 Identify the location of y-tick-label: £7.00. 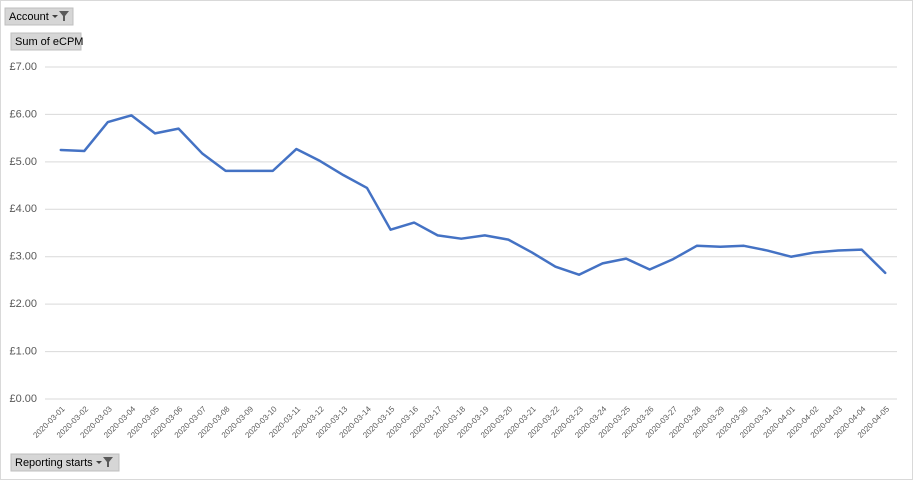
(23, 67).